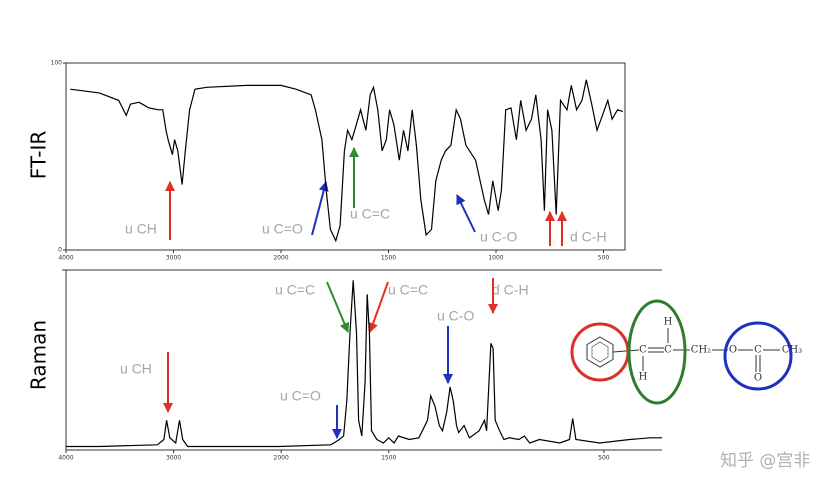 Image resolution: width=816 pixels, height=494 pixels. Describe the element at coordinates (657, 352) in the screenshot. I see `highlight-ellipse` at that location.